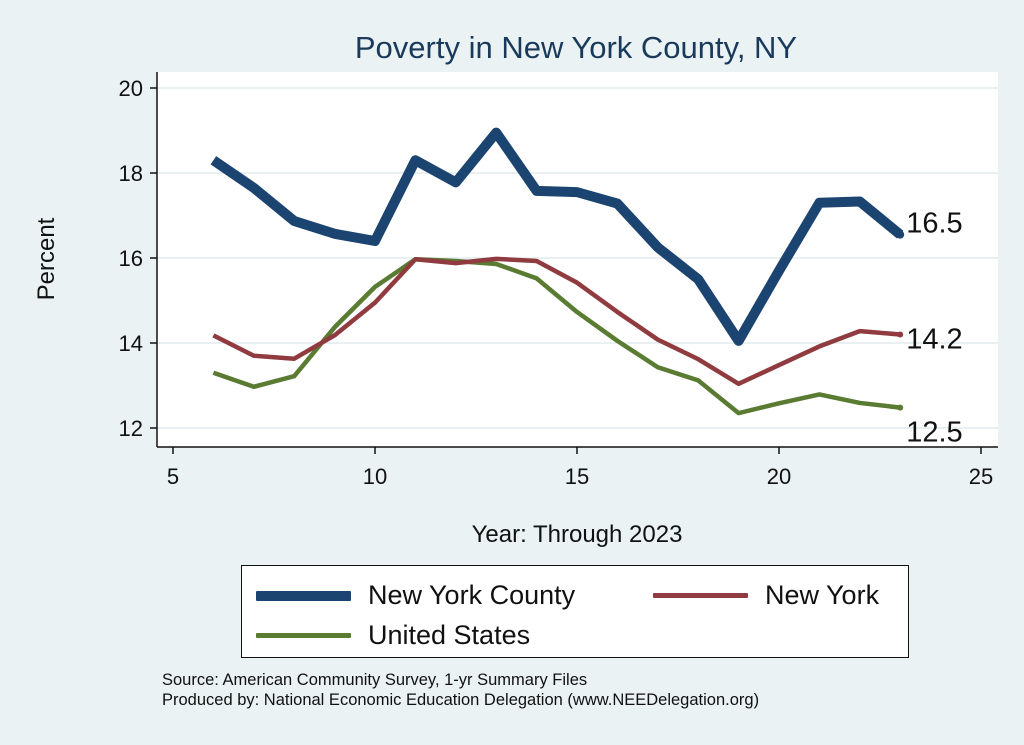  I want to click on end-value-label: 14.2, so click(934, 340).